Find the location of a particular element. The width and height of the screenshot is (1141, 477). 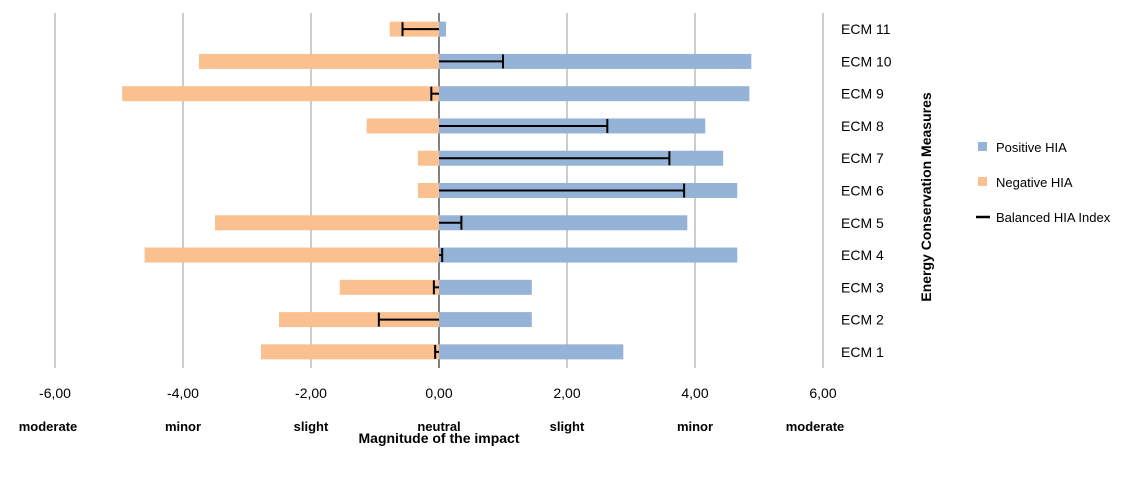

category-label: ECM 2 is located at coordinates (862, 320).